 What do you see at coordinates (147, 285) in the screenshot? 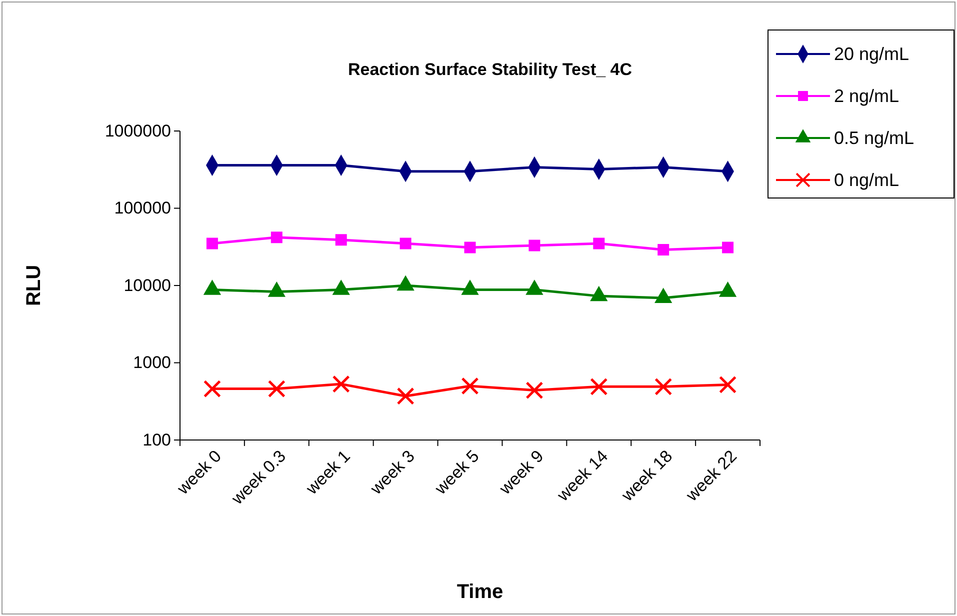
I see `y-tick-label: 10000` at bounding box center [147, 285].